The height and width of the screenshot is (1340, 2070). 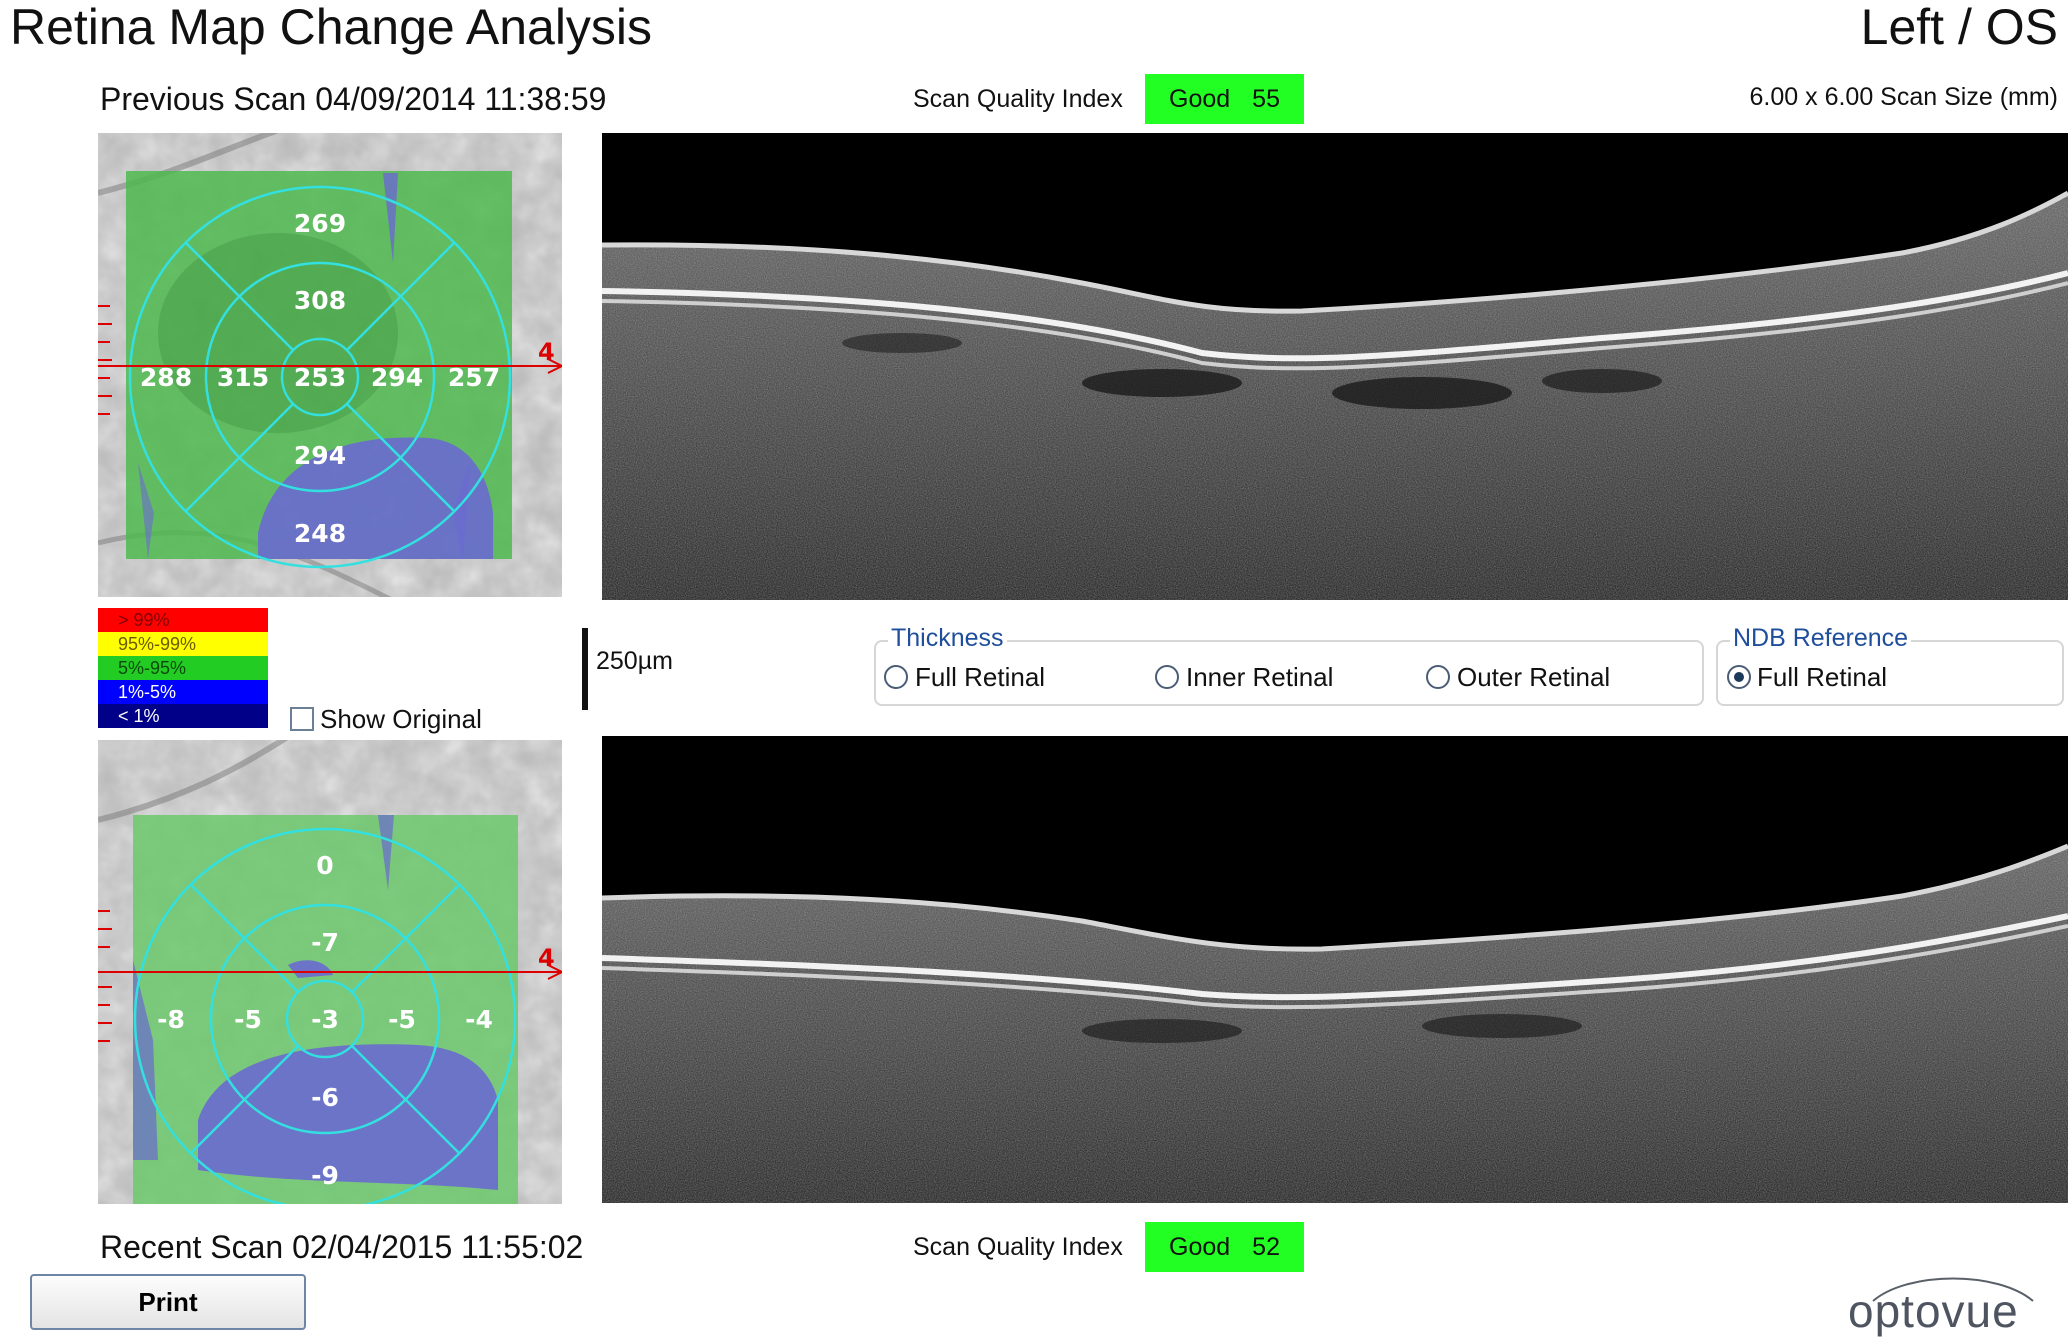 I want to click on previous-sqi-badge: Good 55, so click(x=1224, y=99).